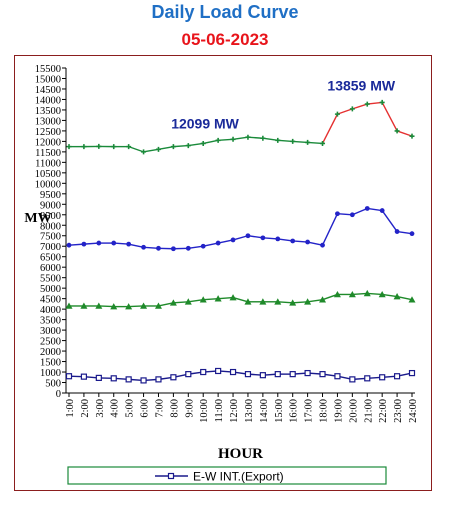 This screenshot has width=450, height=508. Describe the element at coordinates (309, 411) in the screenshot. I see `x-tick-label: 17:00` at that location.